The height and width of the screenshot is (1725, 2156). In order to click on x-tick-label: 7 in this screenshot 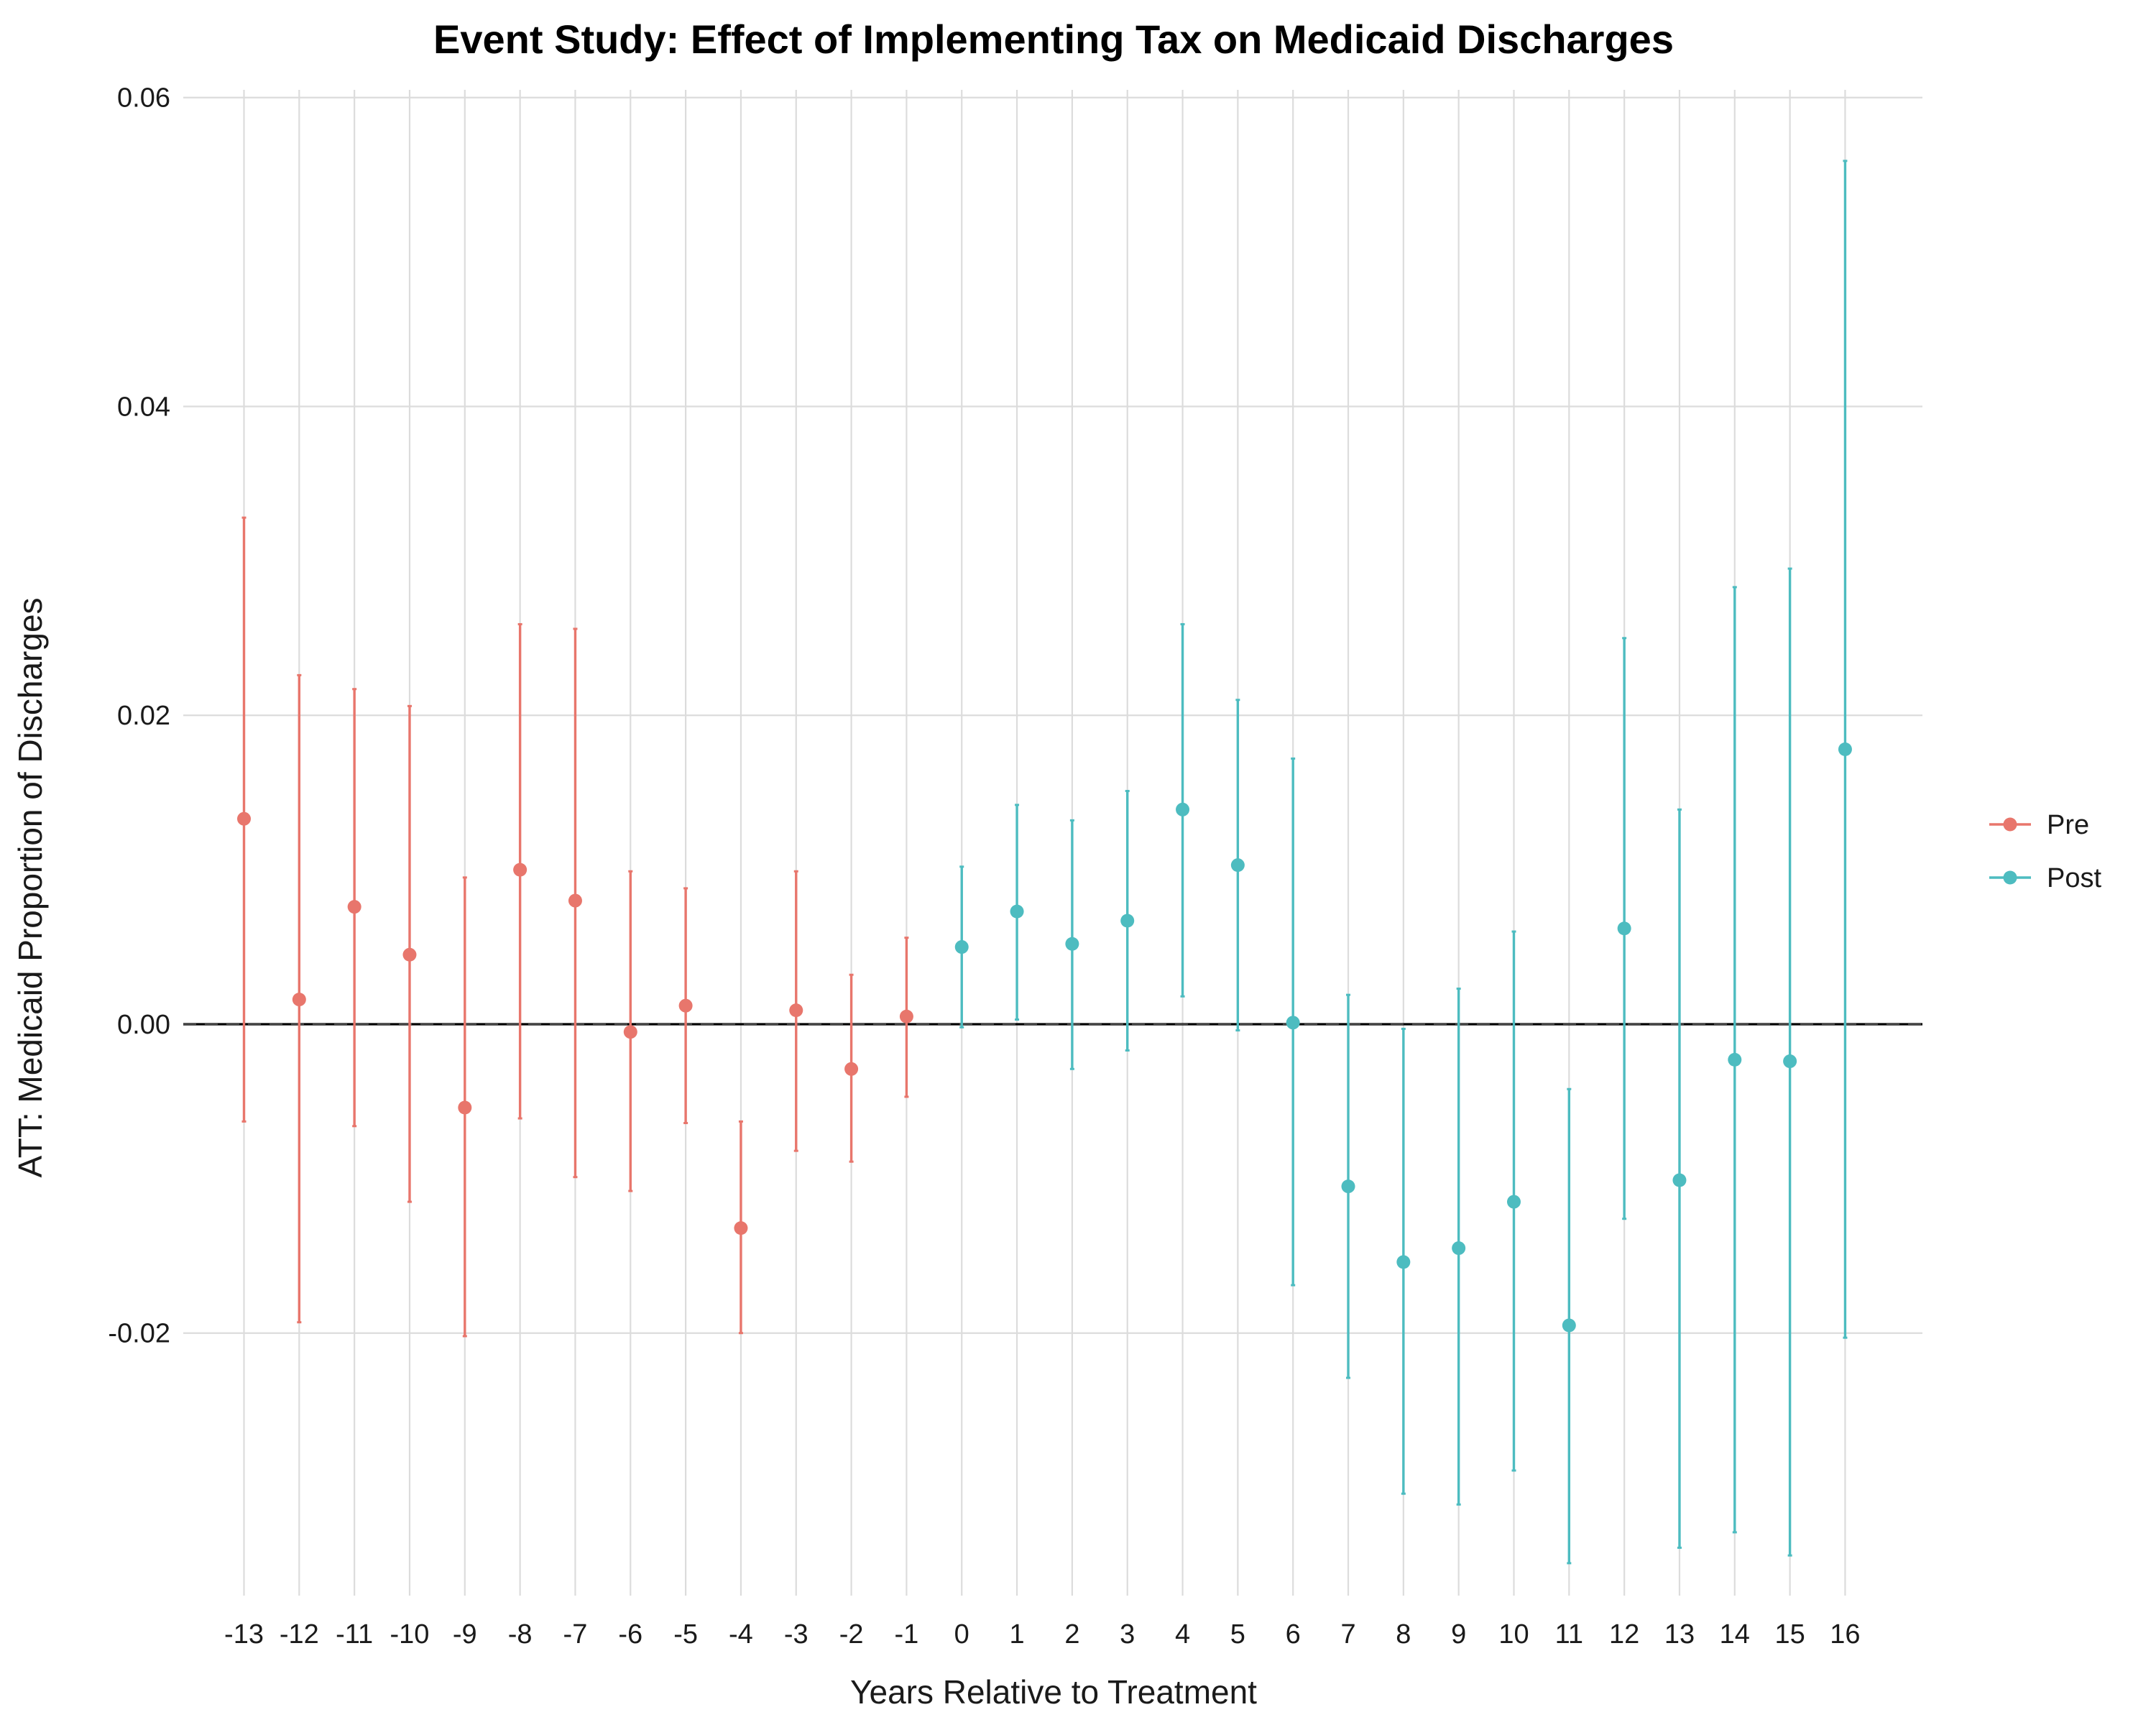, I will do `click(1347, 1634)`.